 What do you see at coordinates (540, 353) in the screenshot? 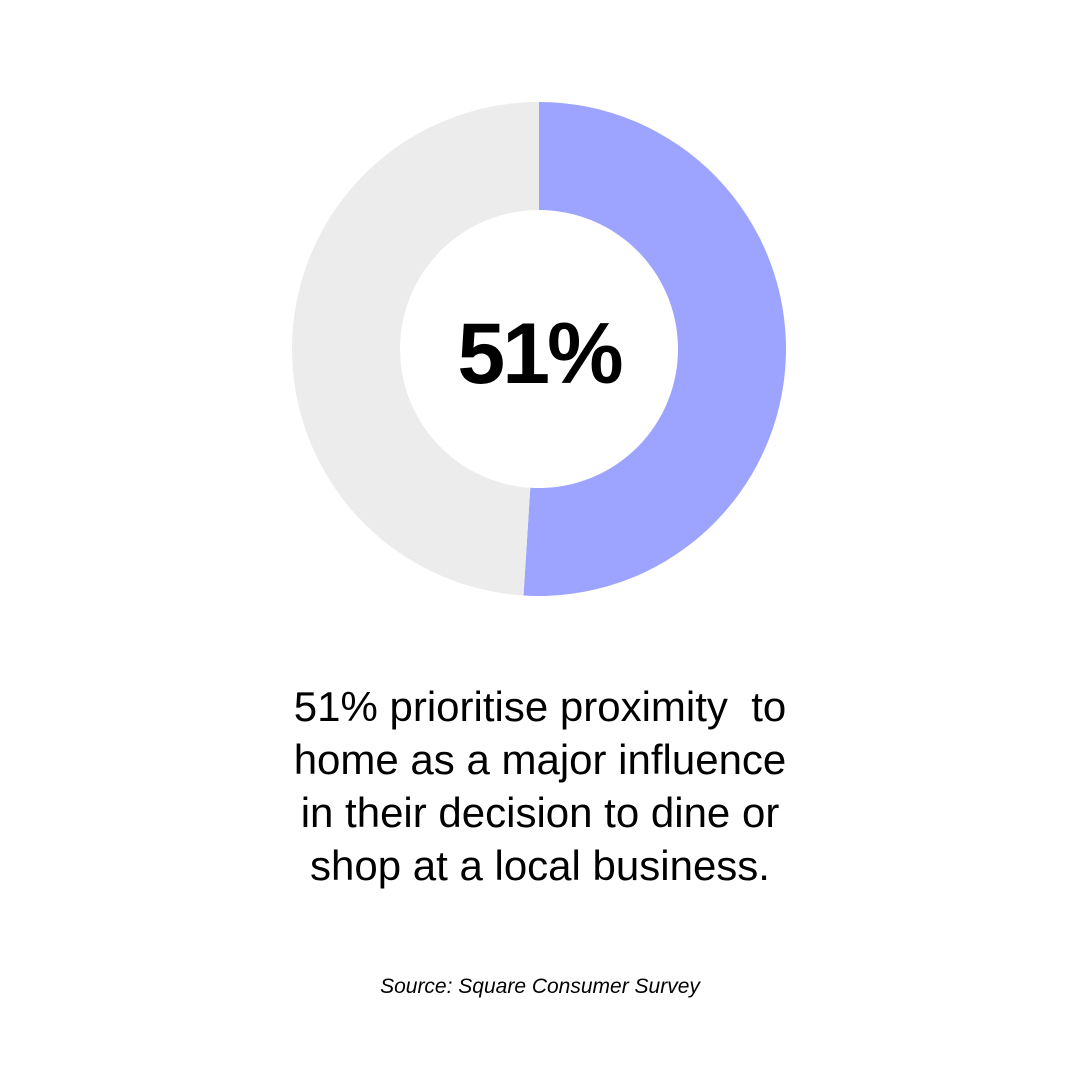
I see `donut-center-value: 51%` at bounding box center [540, 353].